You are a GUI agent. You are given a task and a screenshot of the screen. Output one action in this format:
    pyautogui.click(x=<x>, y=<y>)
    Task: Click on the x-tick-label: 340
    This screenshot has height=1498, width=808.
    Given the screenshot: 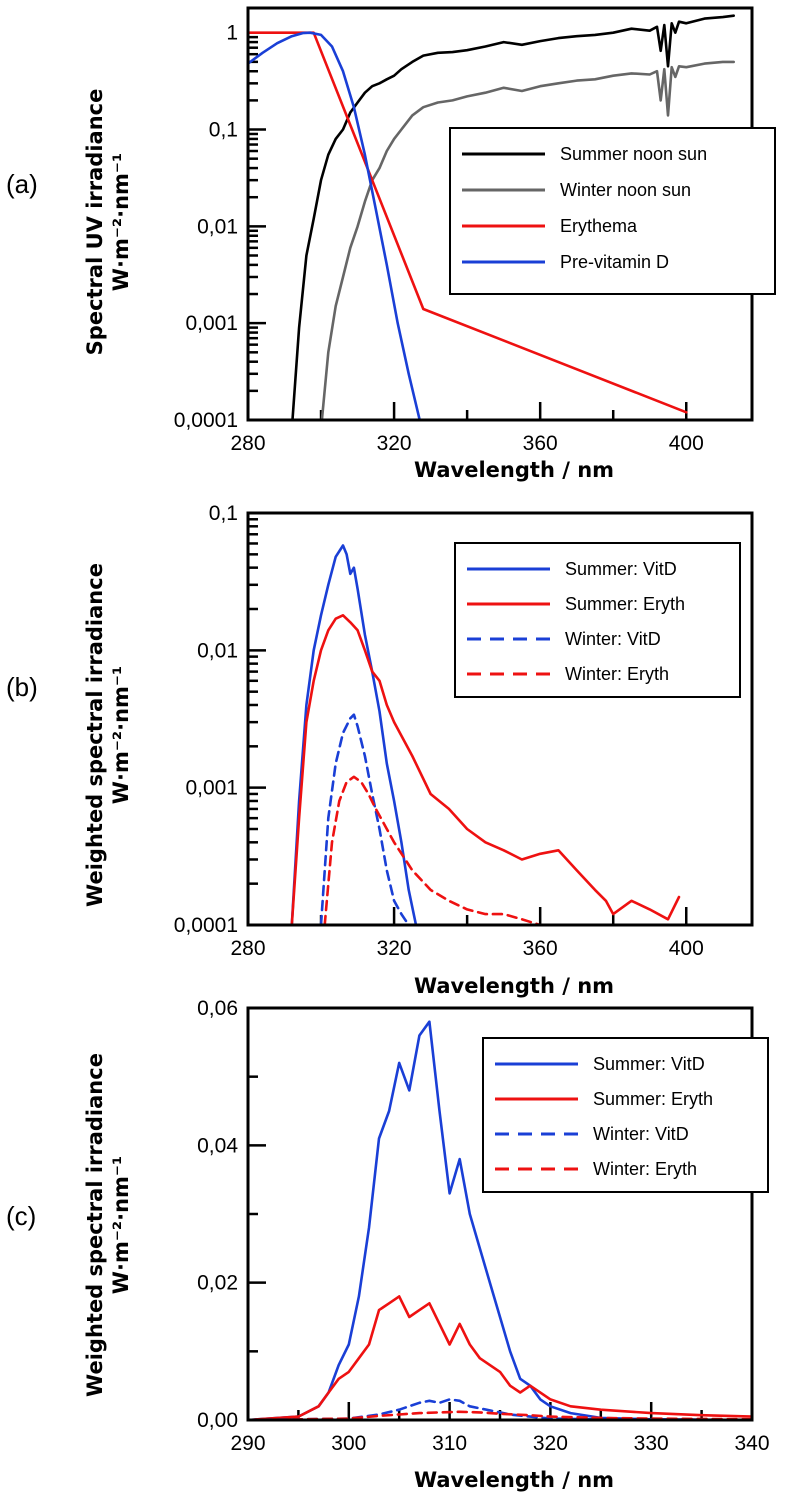 What is the action you would take?
    pyautogui.click(x=751, y=1443)
    